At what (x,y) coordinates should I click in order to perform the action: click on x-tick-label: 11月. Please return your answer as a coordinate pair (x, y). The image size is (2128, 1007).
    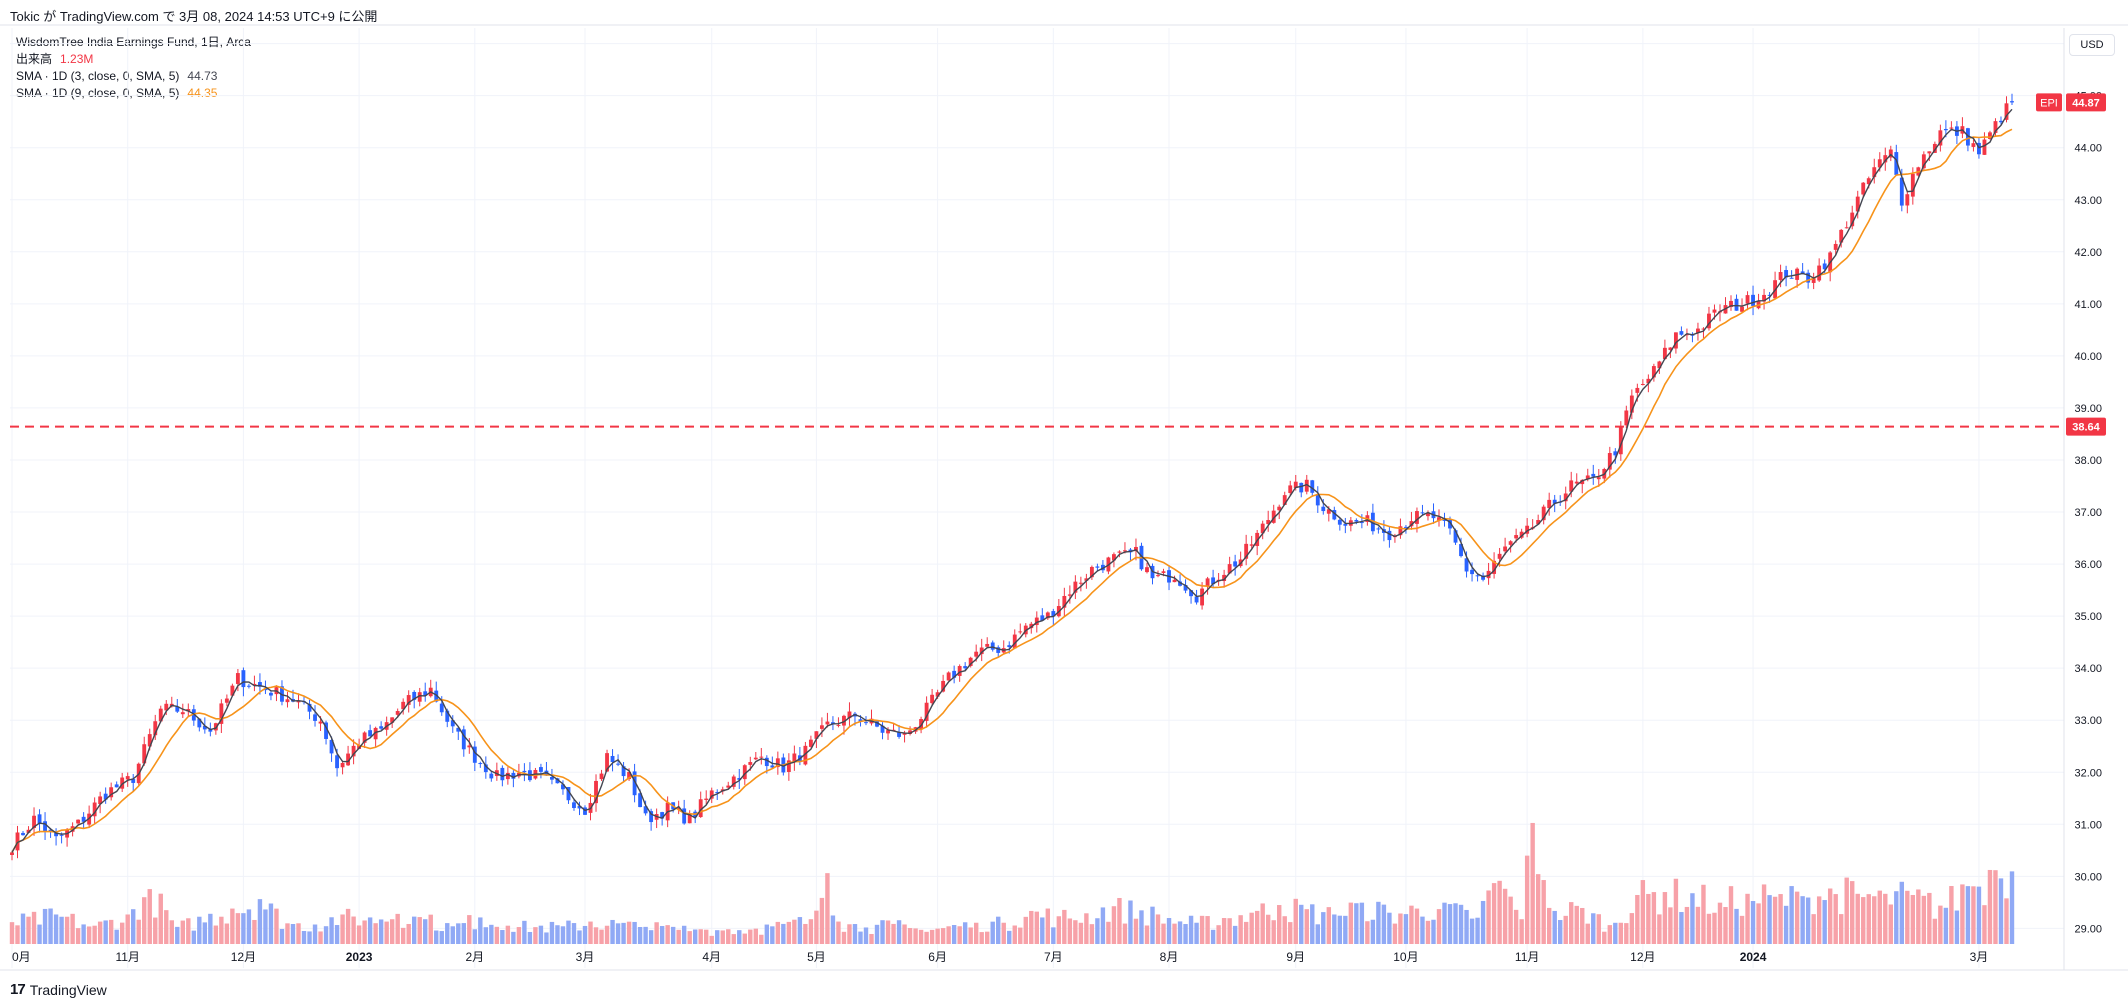
    Looking at the image, I should click on (1527, 957).